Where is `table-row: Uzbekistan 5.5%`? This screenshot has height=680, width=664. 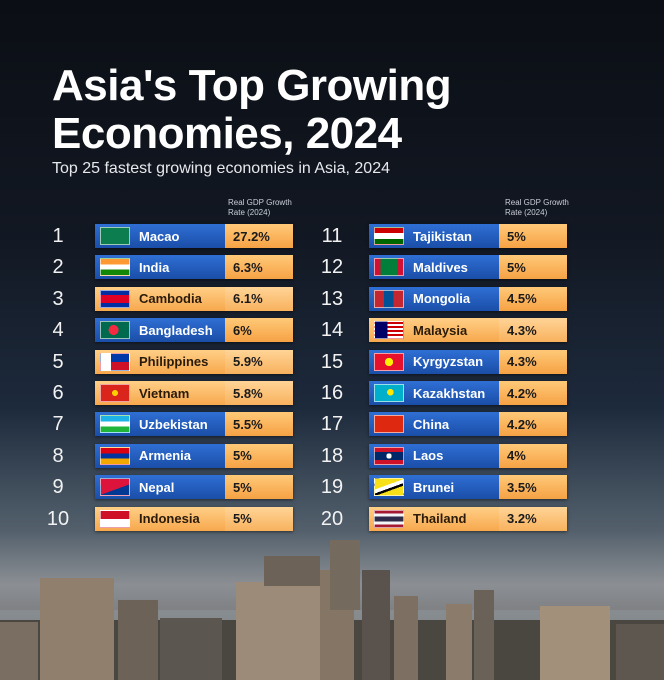 table-row: Uzbekistan 5.5% is located at coordinates (194, 424).